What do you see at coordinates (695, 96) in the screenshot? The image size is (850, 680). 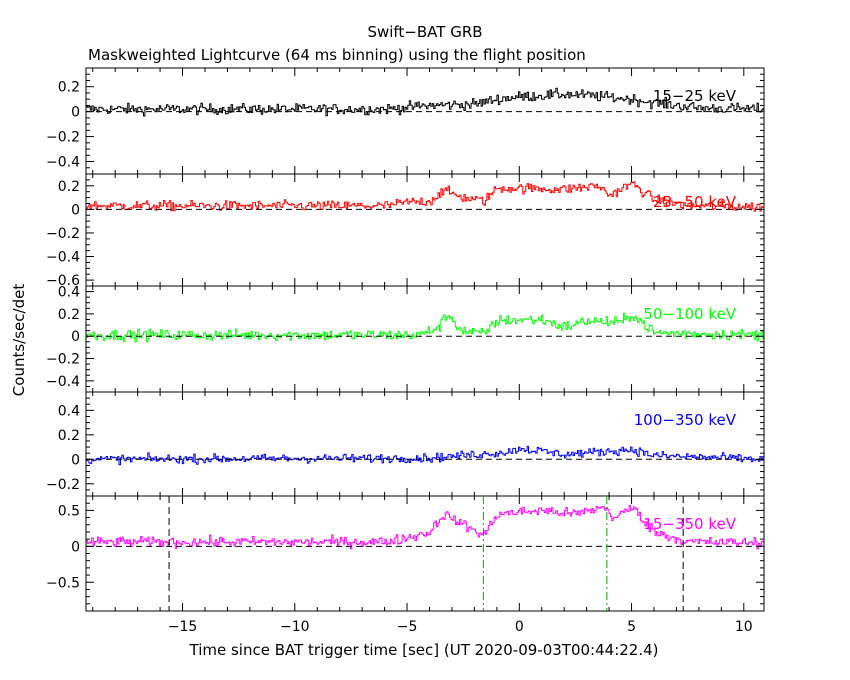 I see `series-label-1: 15−25 keV` at bounding box center [695, 96].